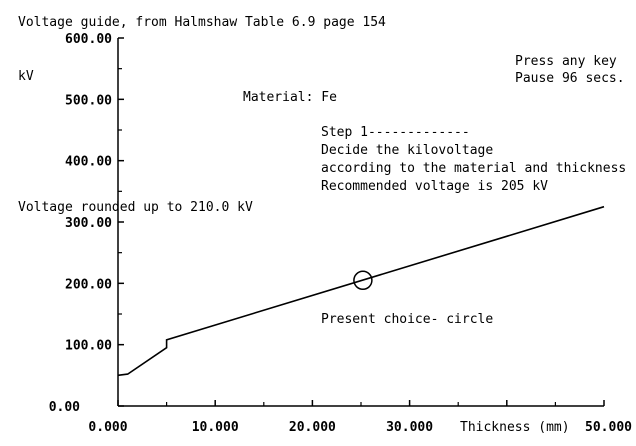 This screenshot has width=636, height=446. I want to click on instruction-line-2: according to the material and thickness, so click(473, 168).